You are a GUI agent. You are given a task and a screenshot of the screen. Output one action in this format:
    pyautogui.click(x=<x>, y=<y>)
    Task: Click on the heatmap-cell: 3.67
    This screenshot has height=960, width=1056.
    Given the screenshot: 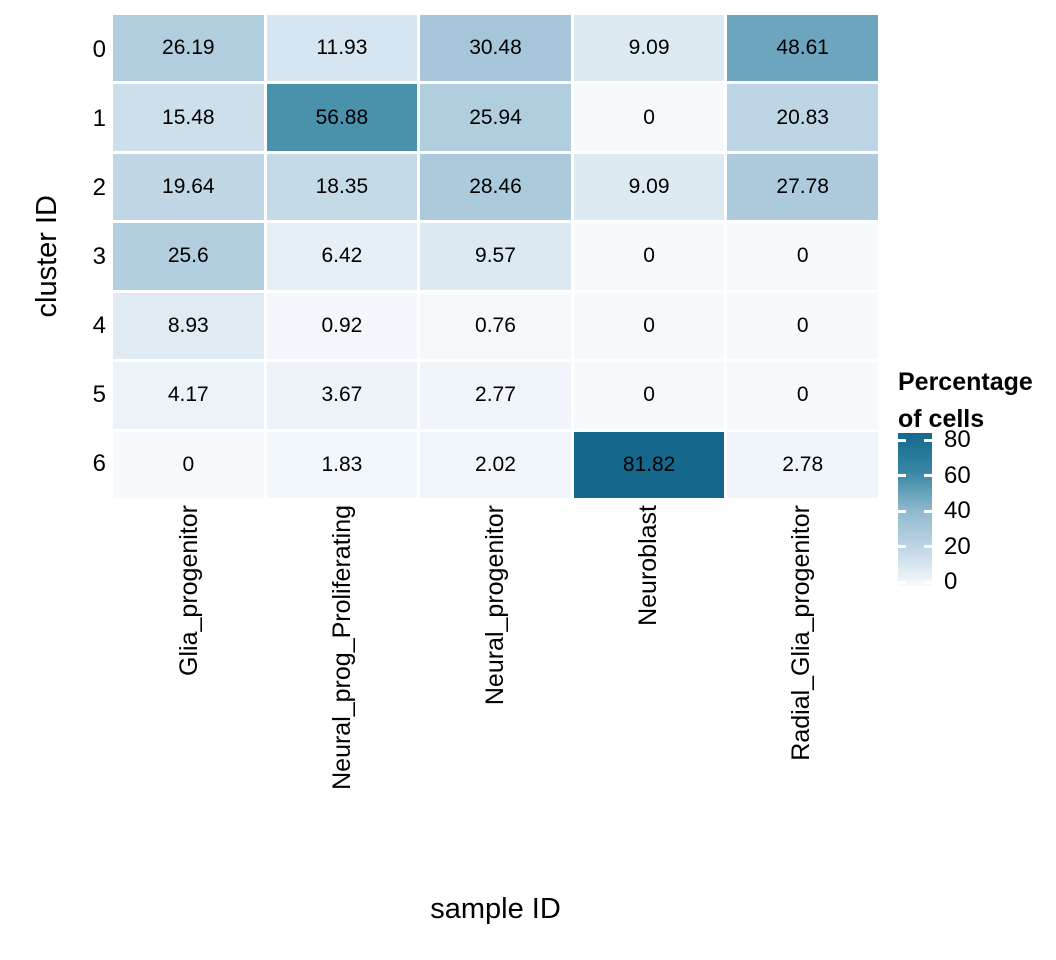 What is the action you would take?
    pyautogui.click(x=342, y=395)
    